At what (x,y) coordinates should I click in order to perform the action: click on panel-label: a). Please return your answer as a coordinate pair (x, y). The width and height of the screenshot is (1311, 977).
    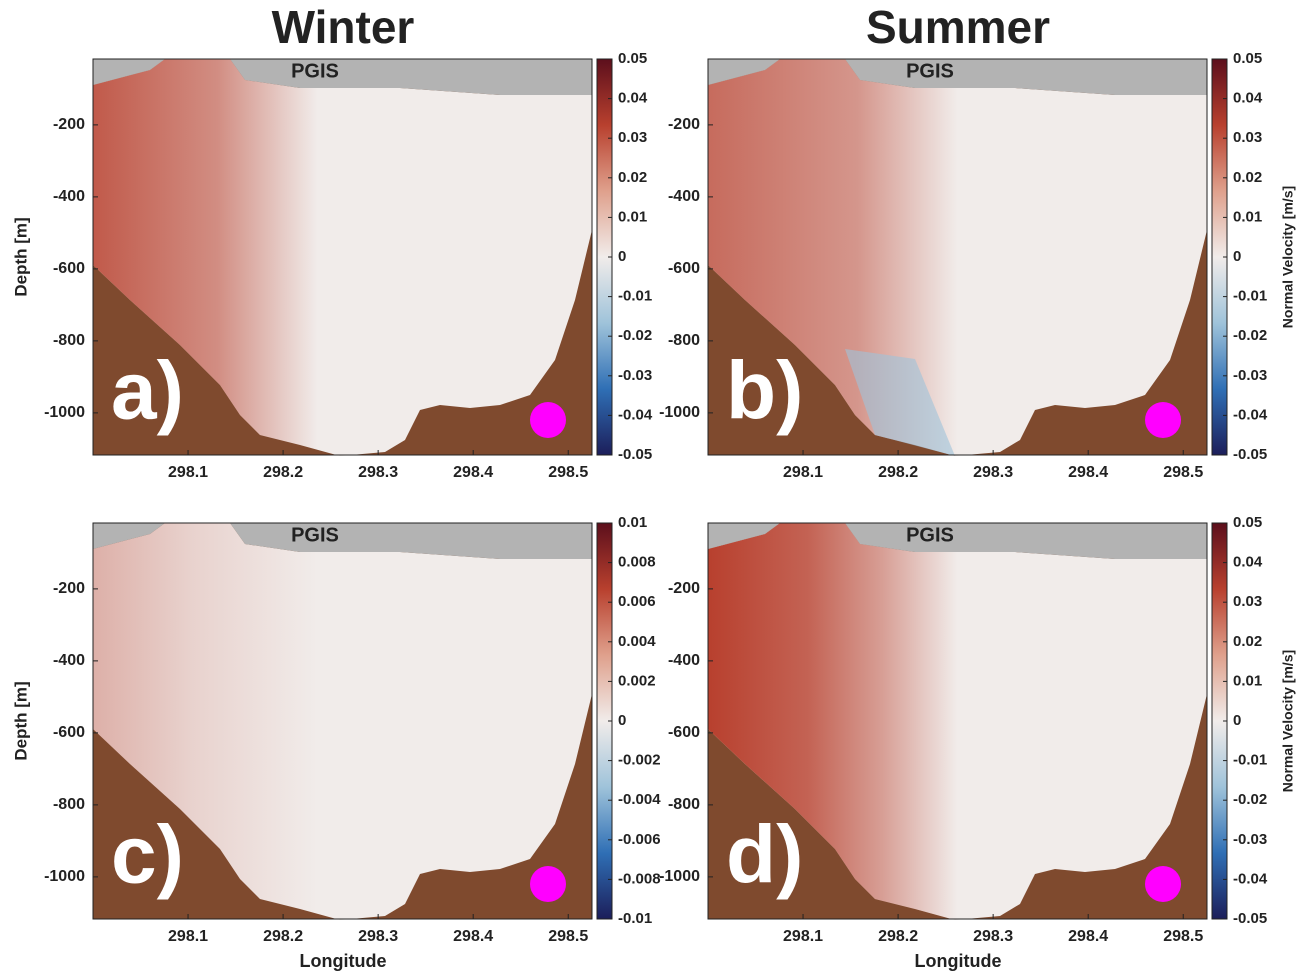
    Looking at the image, I should click on (147, 391).